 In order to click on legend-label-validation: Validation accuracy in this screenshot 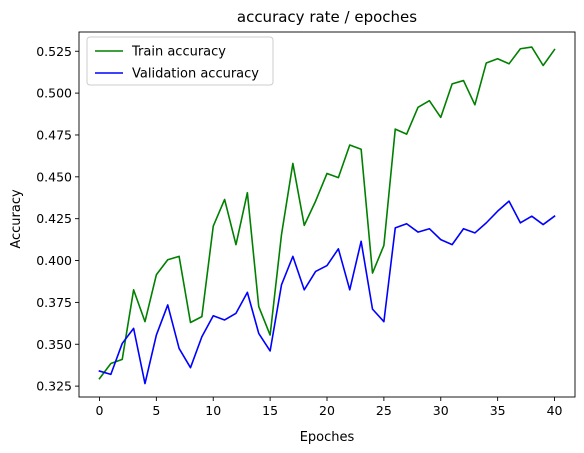, I will do `click(195, 74)`.